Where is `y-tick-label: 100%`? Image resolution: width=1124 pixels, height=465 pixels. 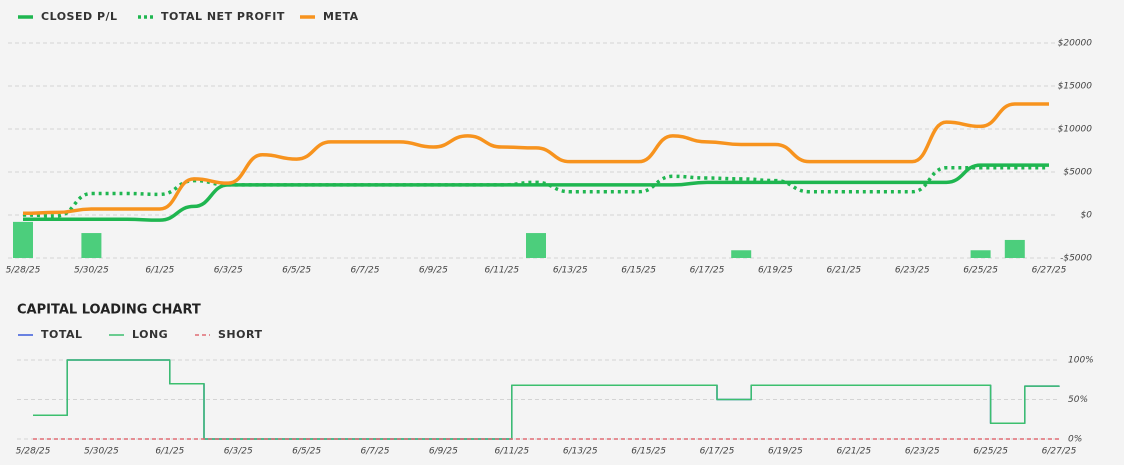 y-tick-label: 100% is located at coordinates (1081, 361).